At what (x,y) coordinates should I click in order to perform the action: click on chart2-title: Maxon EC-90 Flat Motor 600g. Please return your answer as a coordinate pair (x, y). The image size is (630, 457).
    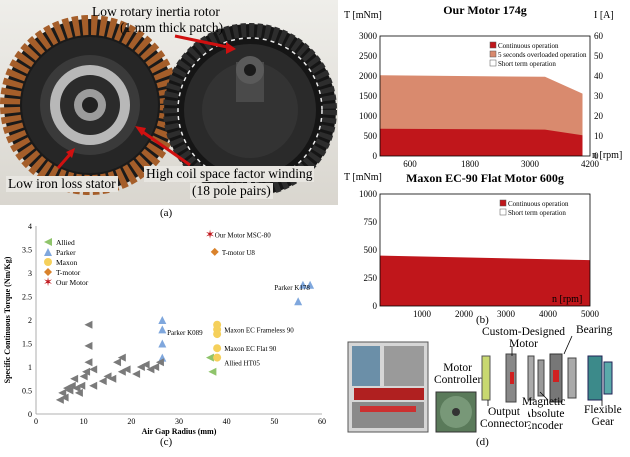
    Looking at the image, I should click on (485, 178).